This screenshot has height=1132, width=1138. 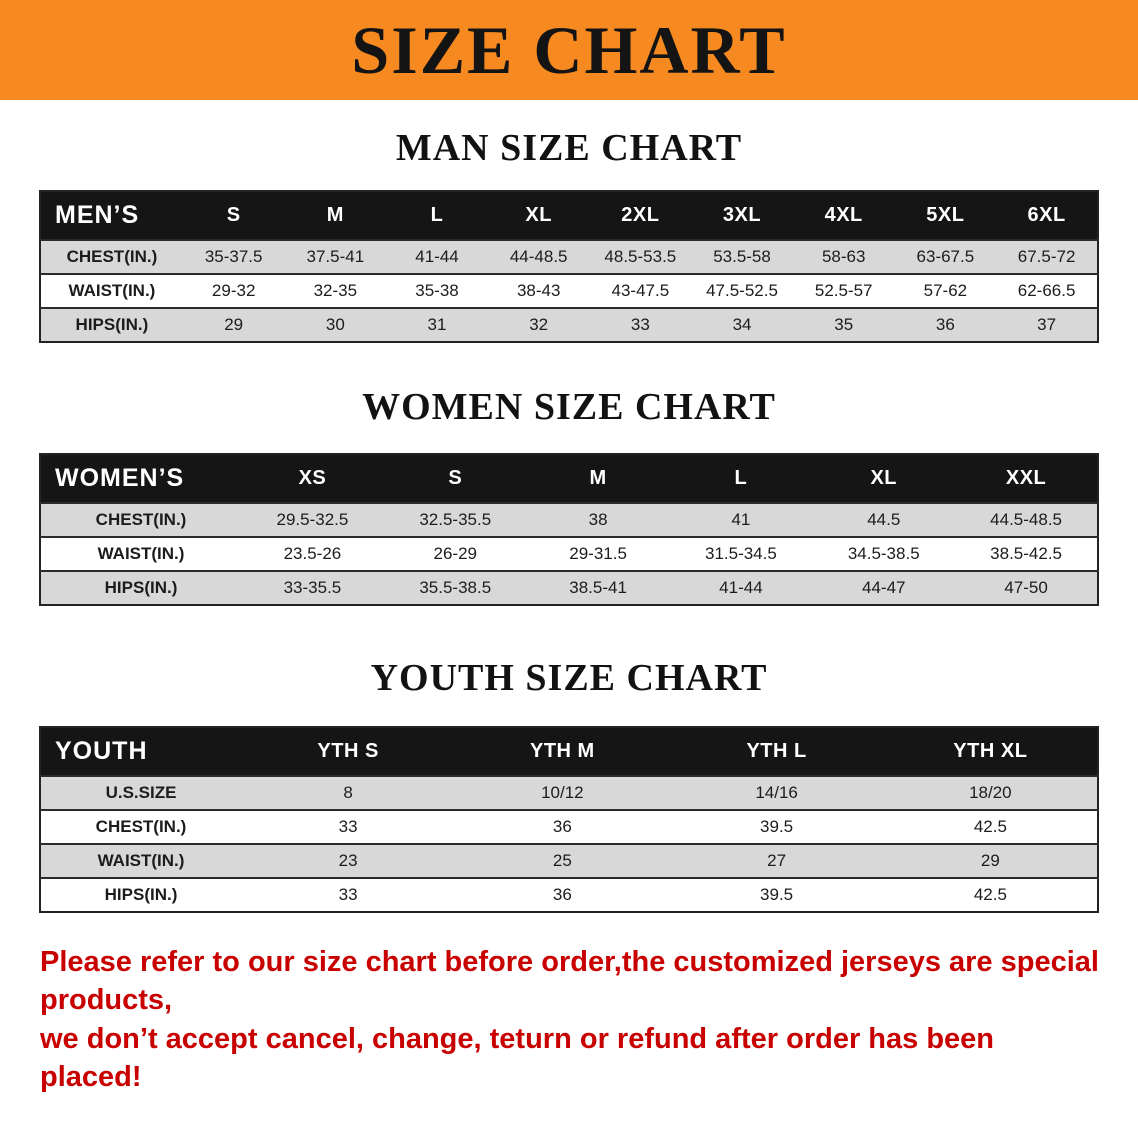 What do you see at coordinates (777, 860) in the screenshot?
I see `size-value-cell: 27` at bounding box center [777, 860].